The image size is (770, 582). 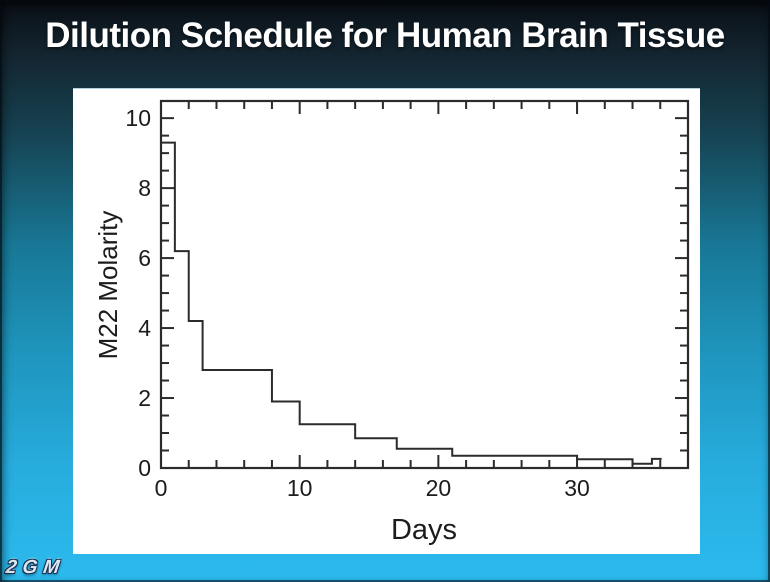 I want to click on y-tick-label: 6, so click(x=144, y=258).